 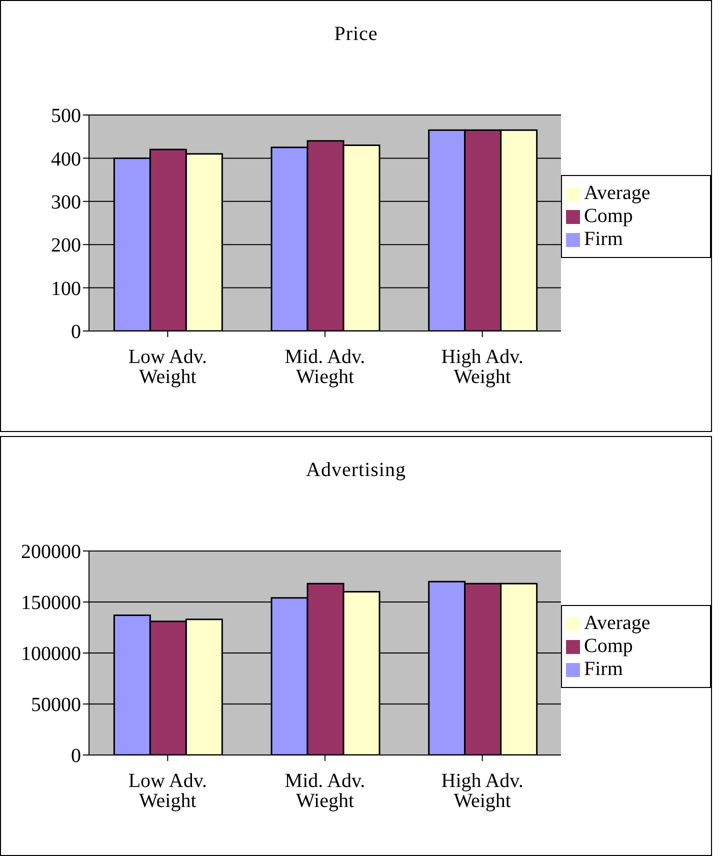 What do you see at coordinates (51, 603) in the screenshot?
I see `y-tick-label: 150000` at bounding box center [51, 603].